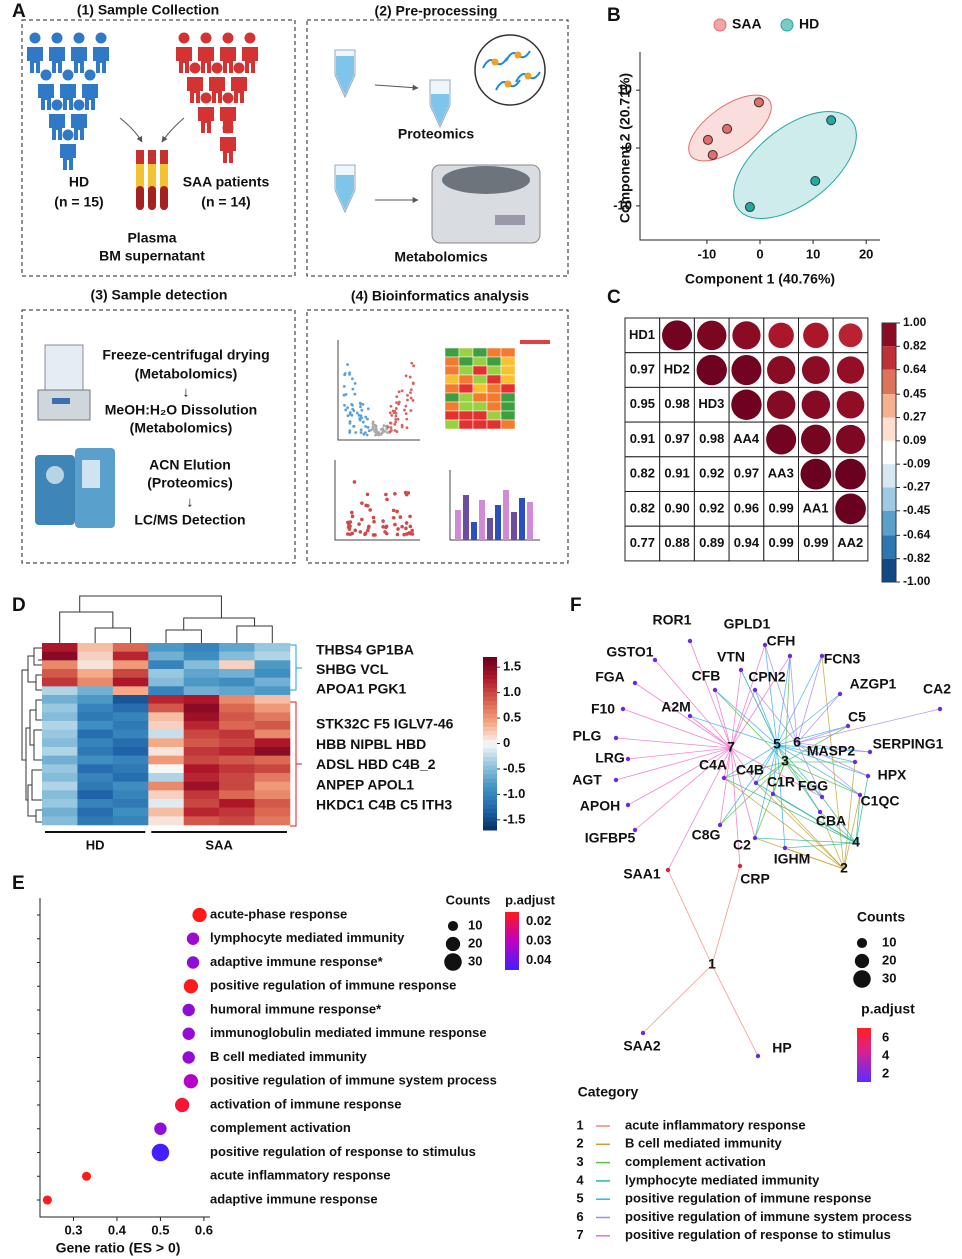 The height and width of the screenshot is (1259, 962). What do you see at coordinates (917, 535) in the screenshot?
I see `colorbar-label: -0.64` at bounding box center [917, 535].